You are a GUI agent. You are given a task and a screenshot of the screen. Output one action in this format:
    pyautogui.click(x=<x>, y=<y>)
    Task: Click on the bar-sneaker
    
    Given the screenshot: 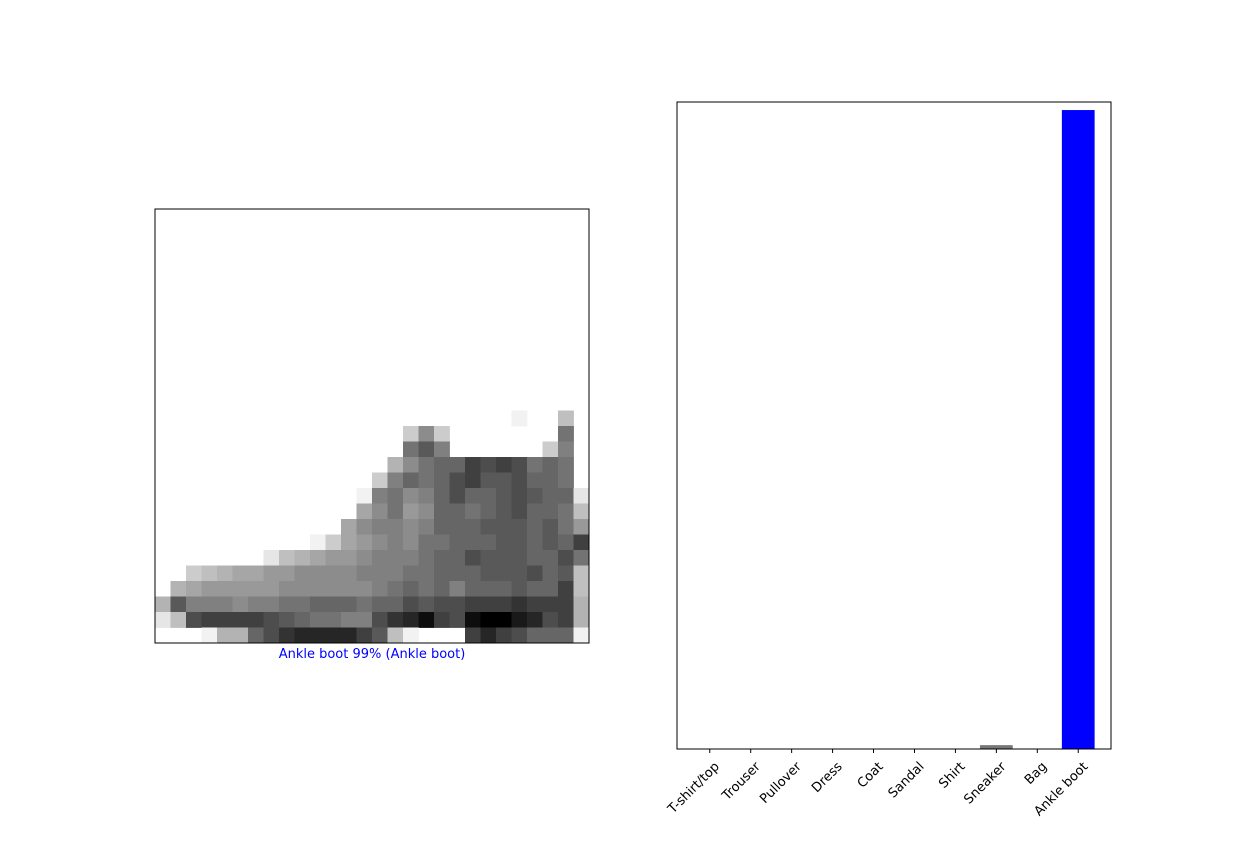 What is the action you would take?
    pyautogui.click(x=996, y=747)
    